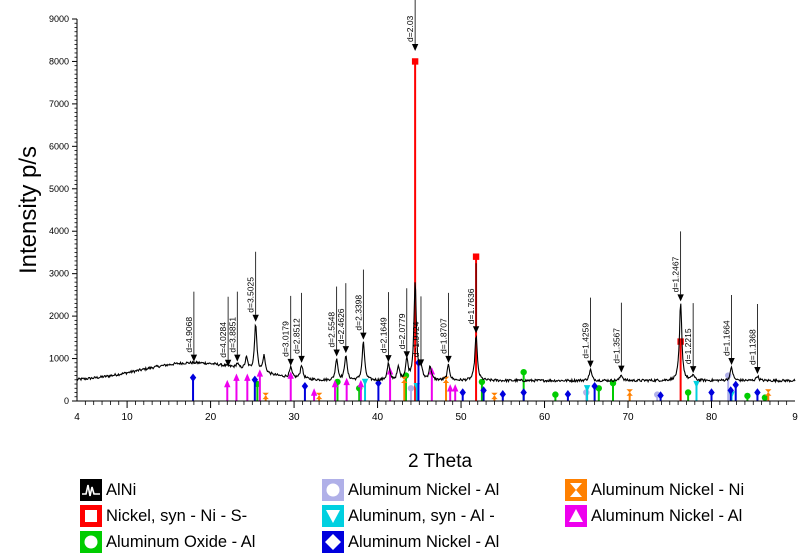 This screenshot has height=558, width=801. Describe the element at coordinates (402, 331) in the screenshot. I see `peak-annotation-label: d=2.0779` at that location.